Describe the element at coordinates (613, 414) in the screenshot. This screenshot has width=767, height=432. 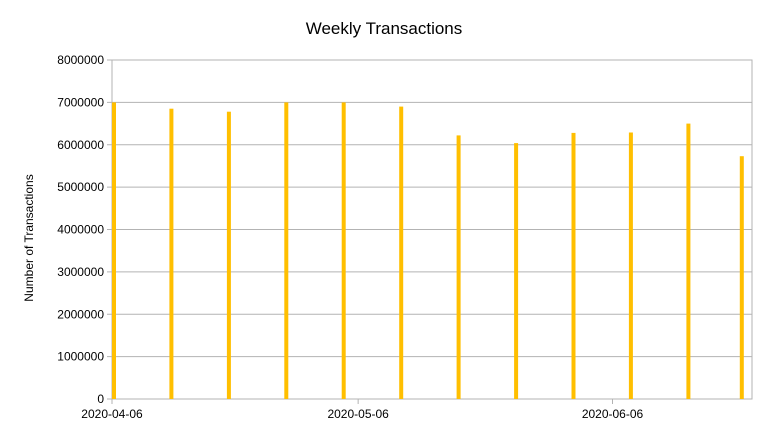
I see `x-tick-label: 2020-06-06` at that location.